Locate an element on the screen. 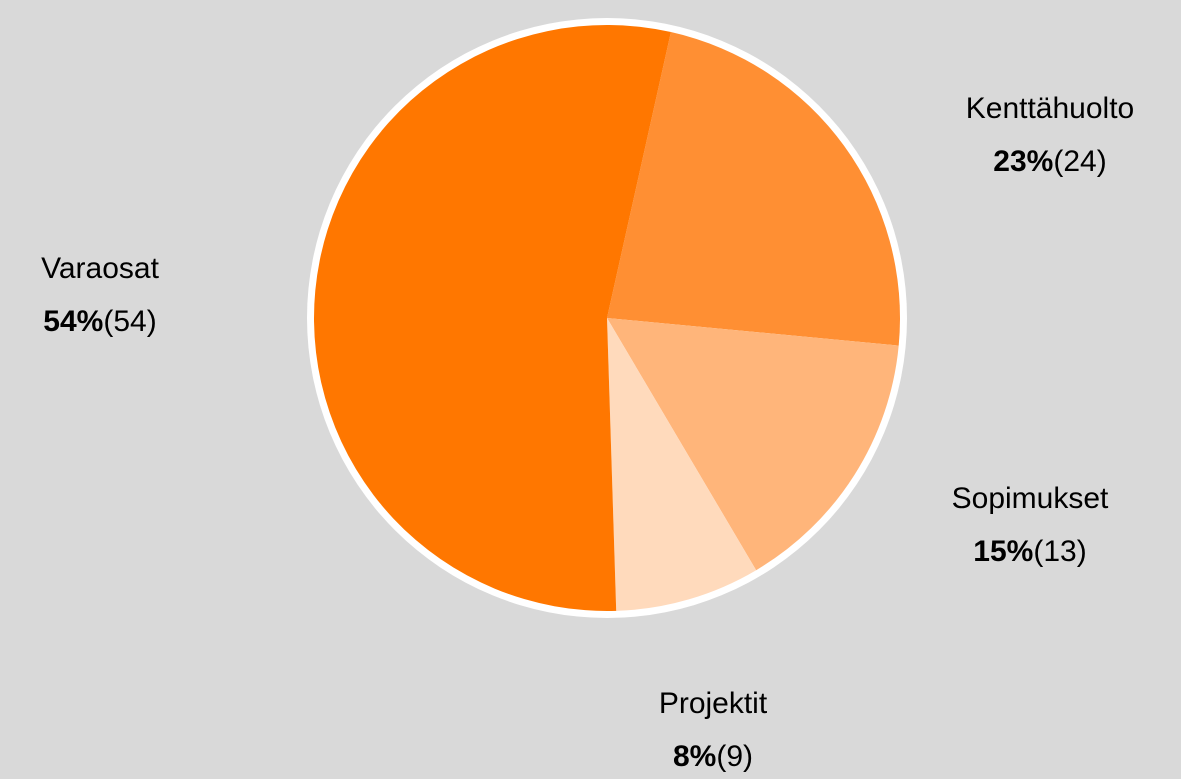 This screenshot has width=1181, height=779. count-label: (9) is located at coordinates (734, 756).